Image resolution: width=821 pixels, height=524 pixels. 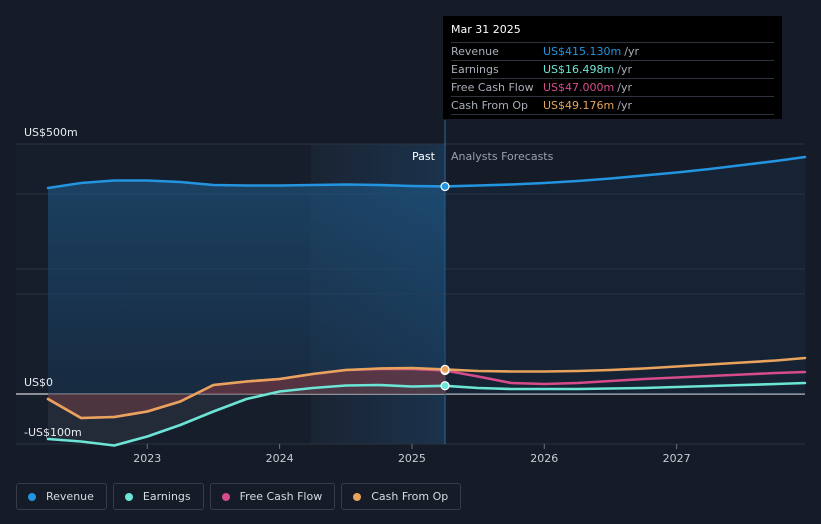 I want to click on tooltip-label: Earnings, so click(x=475, y=69).